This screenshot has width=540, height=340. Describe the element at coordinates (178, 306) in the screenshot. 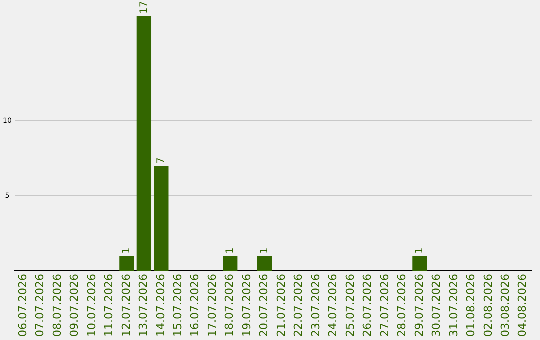

I see `x-tick-label: 15.07.2026` at that location.